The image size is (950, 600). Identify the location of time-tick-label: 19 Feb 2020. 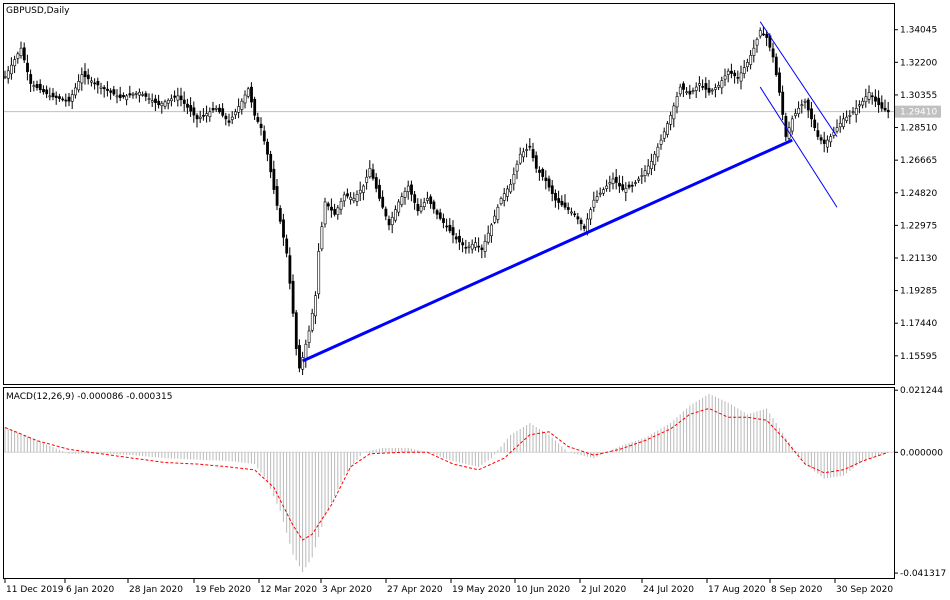
(223, 590).